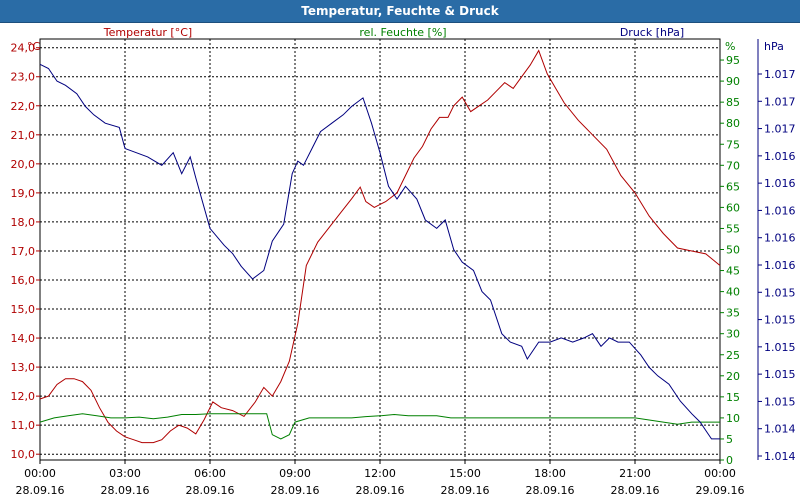  Describe the element at coordinates (733, 102) in the screenshot. I see `humidity-tick-label: 85` at that location.